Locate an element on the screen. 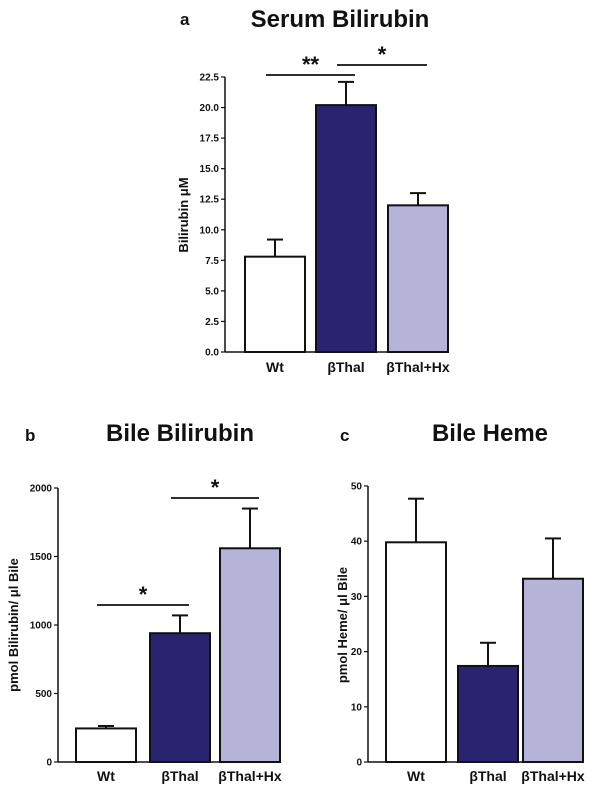  panel-letter-a: a is located at coordinates (185, 19).